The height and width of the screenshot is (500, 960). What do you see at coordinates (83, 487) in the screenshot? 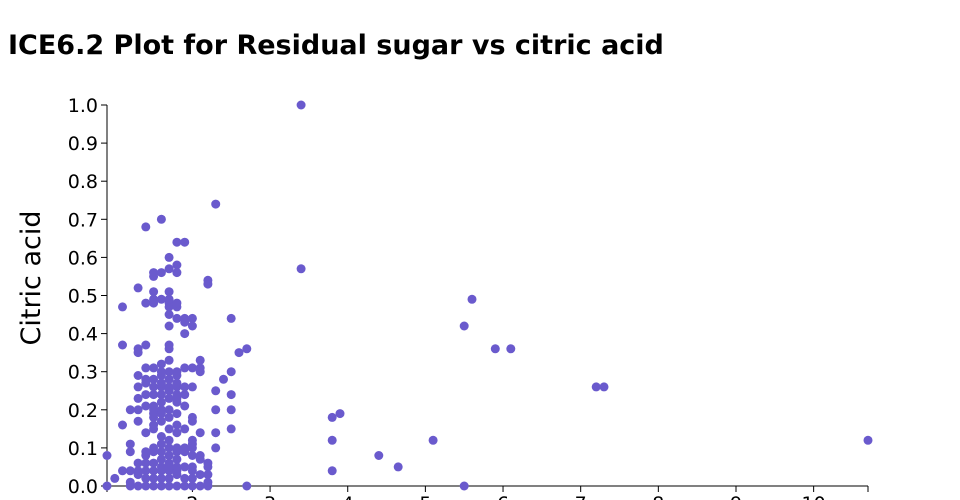
I see `y-tick-label: 0.0` at bounding box center [83, 487].